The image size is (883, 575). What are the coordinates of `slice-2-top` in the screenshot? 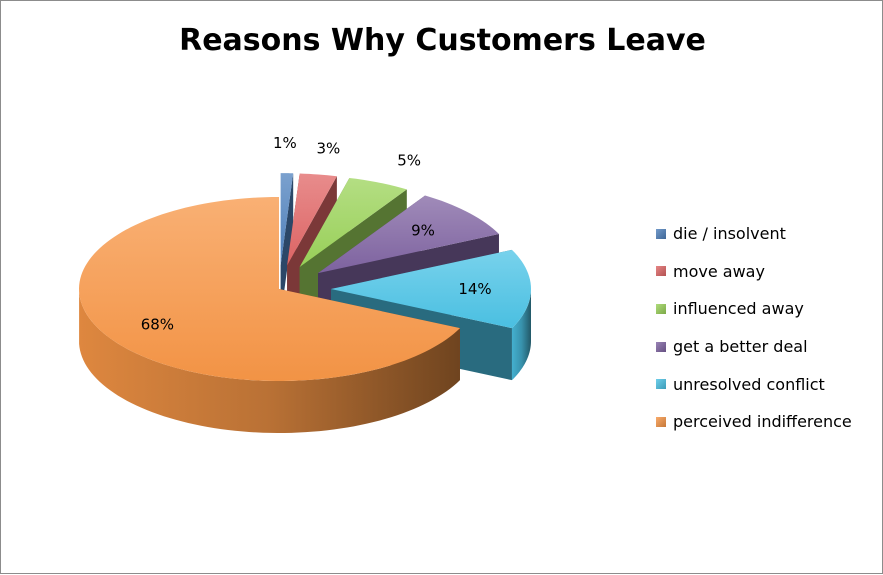 It's located at (312, 219).